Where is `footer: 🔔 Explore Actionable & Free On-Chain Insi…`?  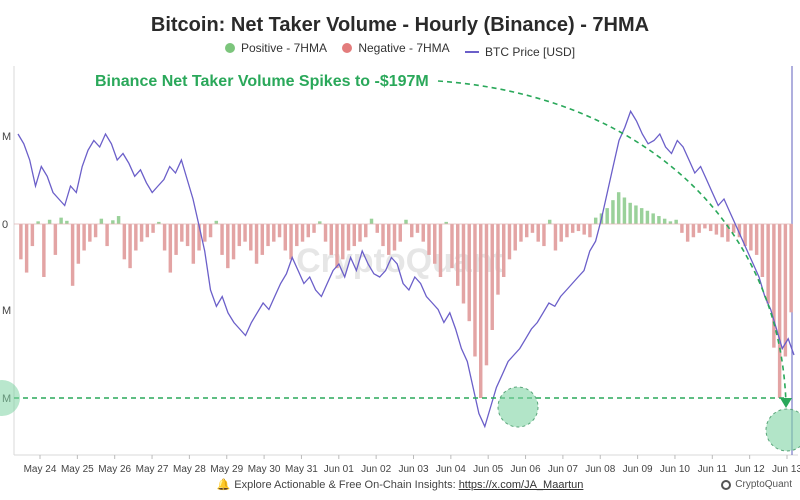
footer: 🔔 Explore Actionable & Free On-Chain Insi… is located at coordinates (400, 484).